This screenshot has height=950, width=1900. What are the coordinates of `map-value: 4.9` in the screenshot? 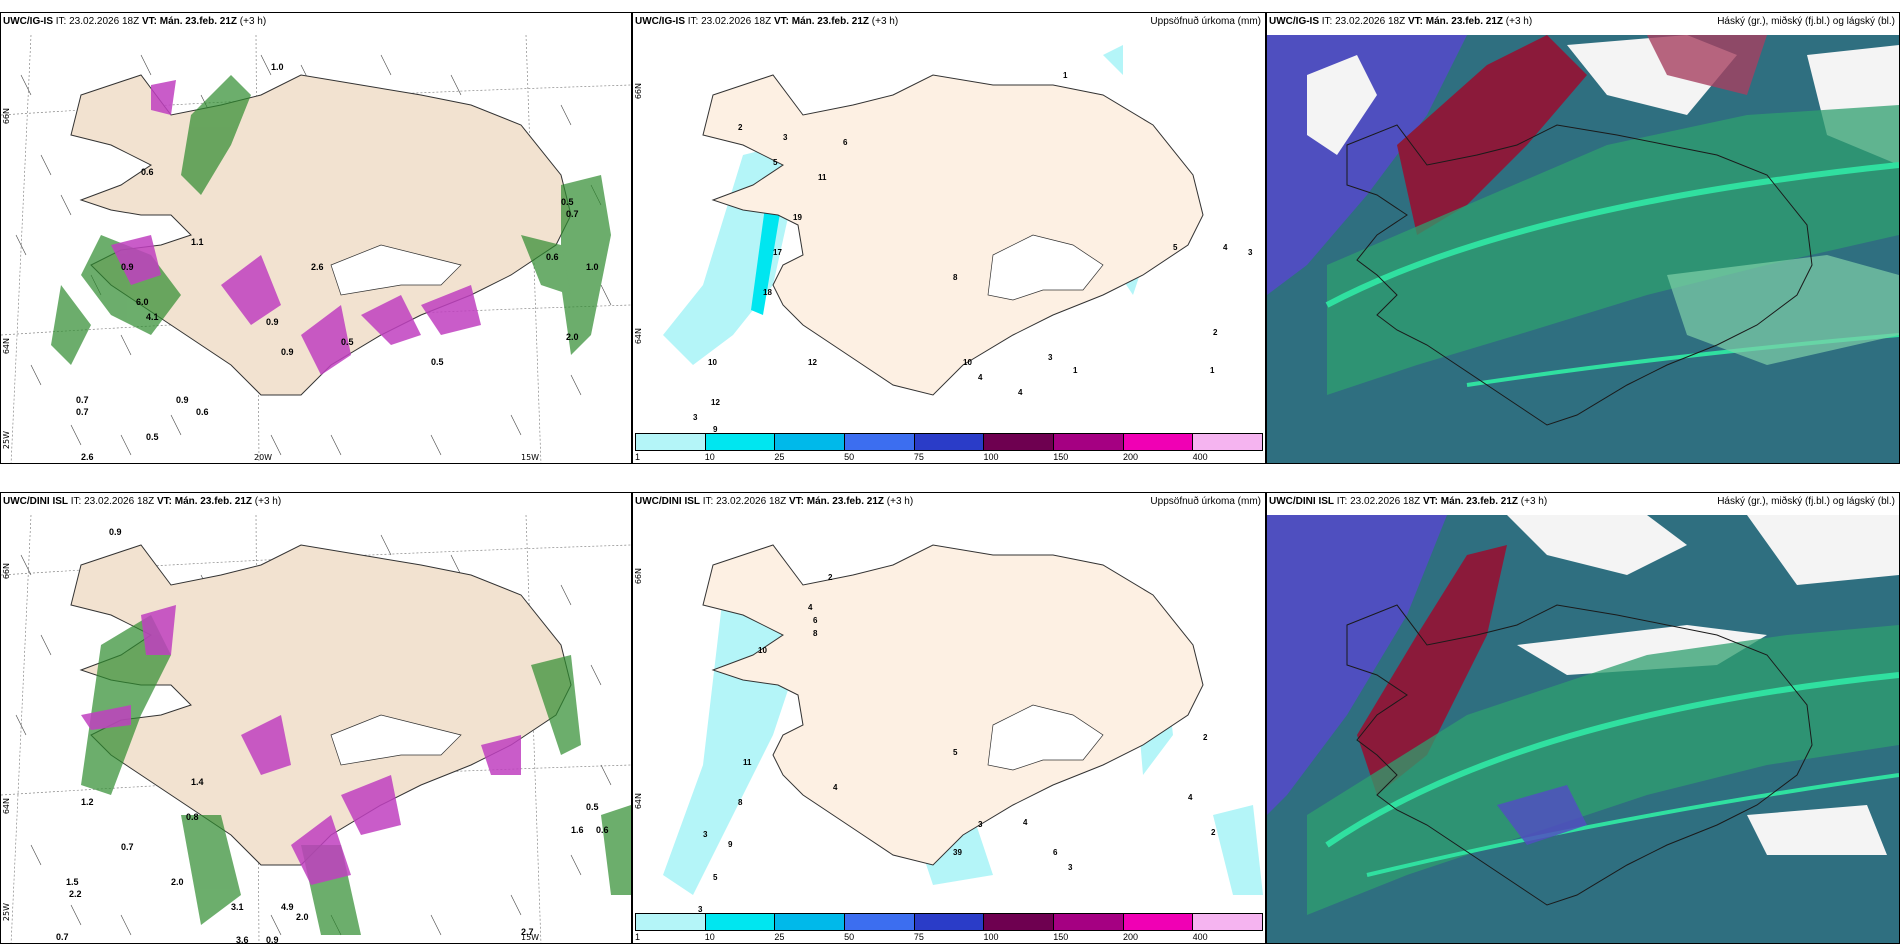 It's located at (287, 907).